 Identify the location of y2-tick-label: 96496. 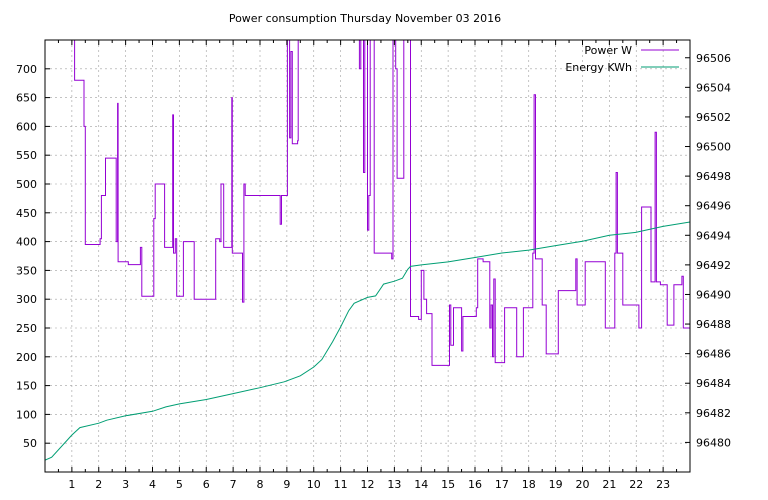
(713, 206).